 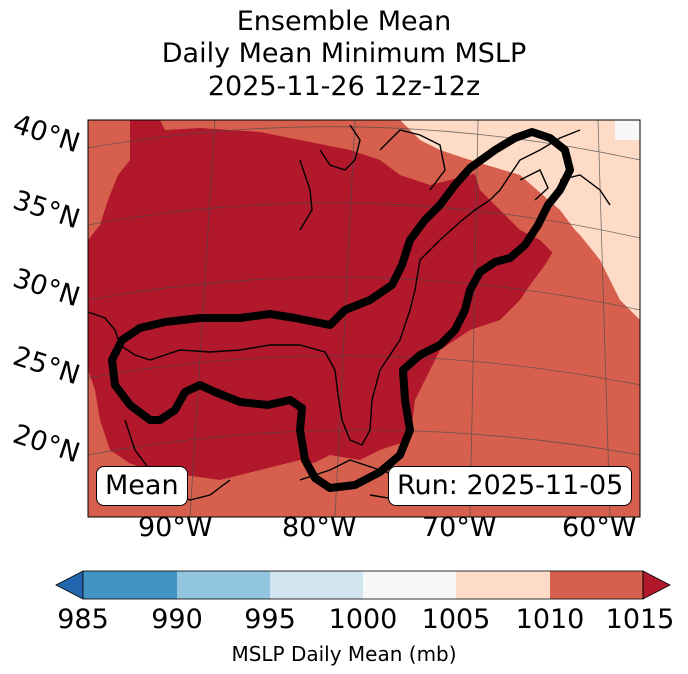 I want to click on lon-label-70w: 70°W, so click(x=459, y=527).